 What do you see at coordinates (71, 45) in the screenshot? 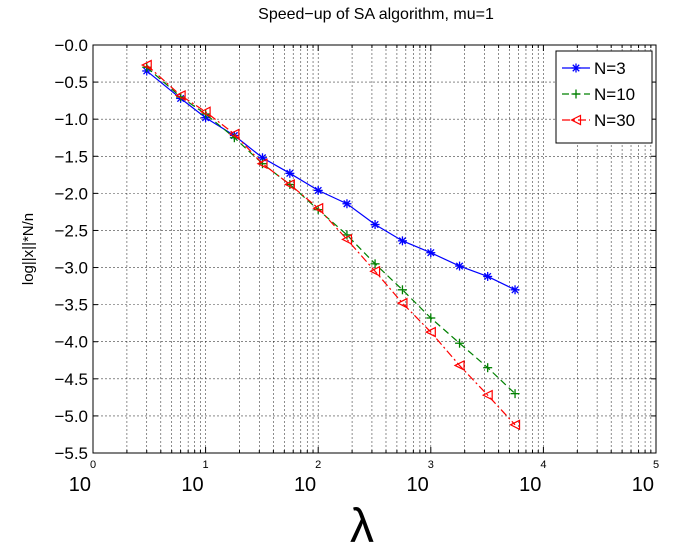
I see `y-tick-label: −0.0` at bounding box center [71, 45].